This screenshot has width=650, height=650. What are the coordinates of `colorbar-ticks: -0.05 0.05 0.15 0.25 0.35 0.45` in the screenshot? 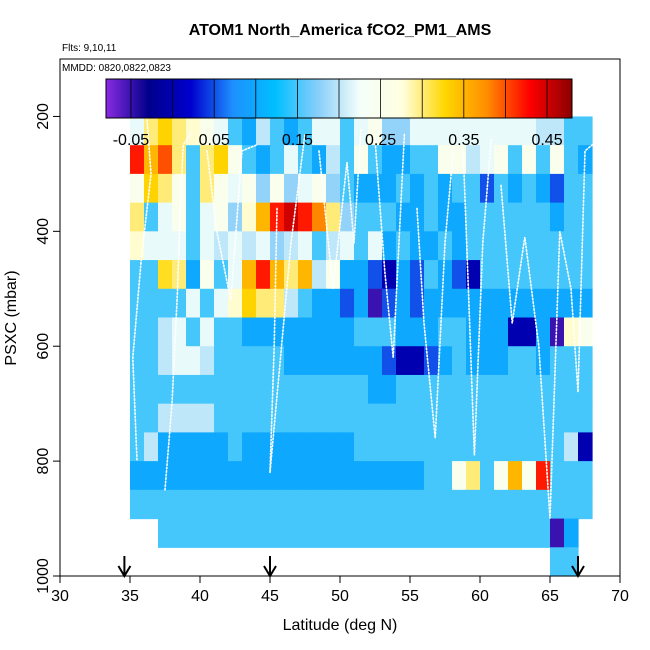 It's located at (338, 114).